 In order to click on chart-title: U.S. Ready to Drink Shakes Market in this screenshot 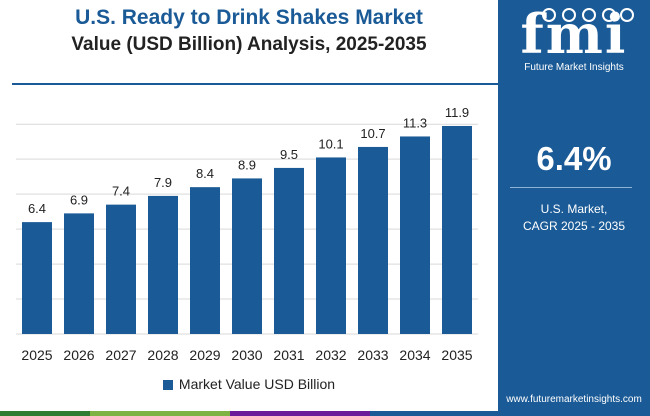, I will do `click(249, 17)`.